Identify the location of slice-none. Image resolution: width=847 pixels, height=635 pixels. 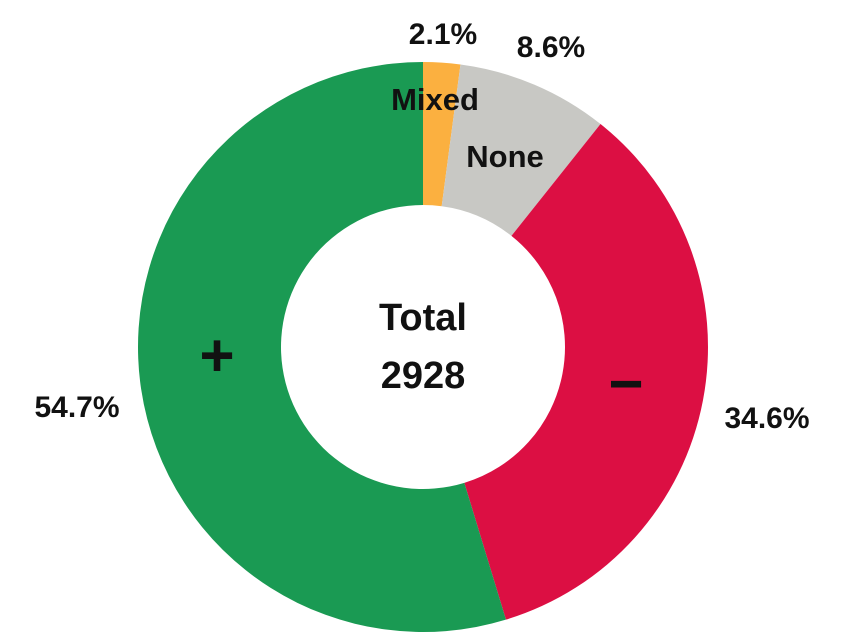
(521, 150).